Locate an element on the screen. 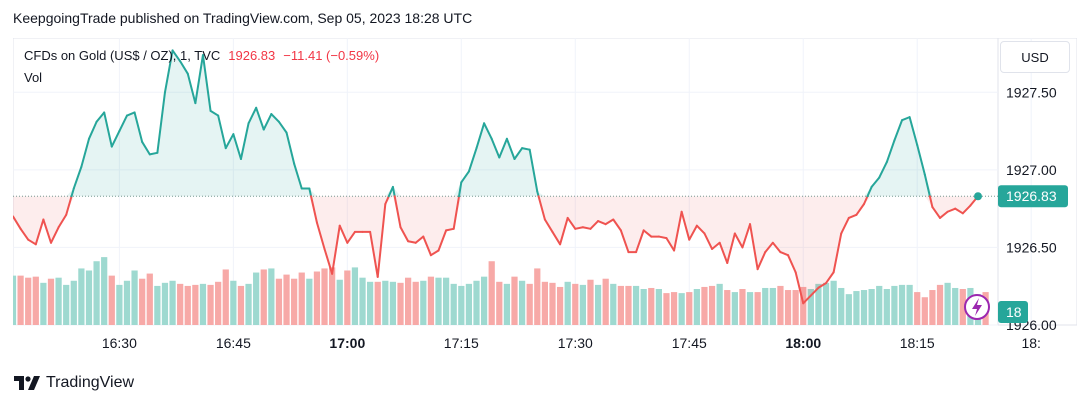 The image size is (1090, 407). tradingview-logo: TradingView is located at coordinates (74, 383).